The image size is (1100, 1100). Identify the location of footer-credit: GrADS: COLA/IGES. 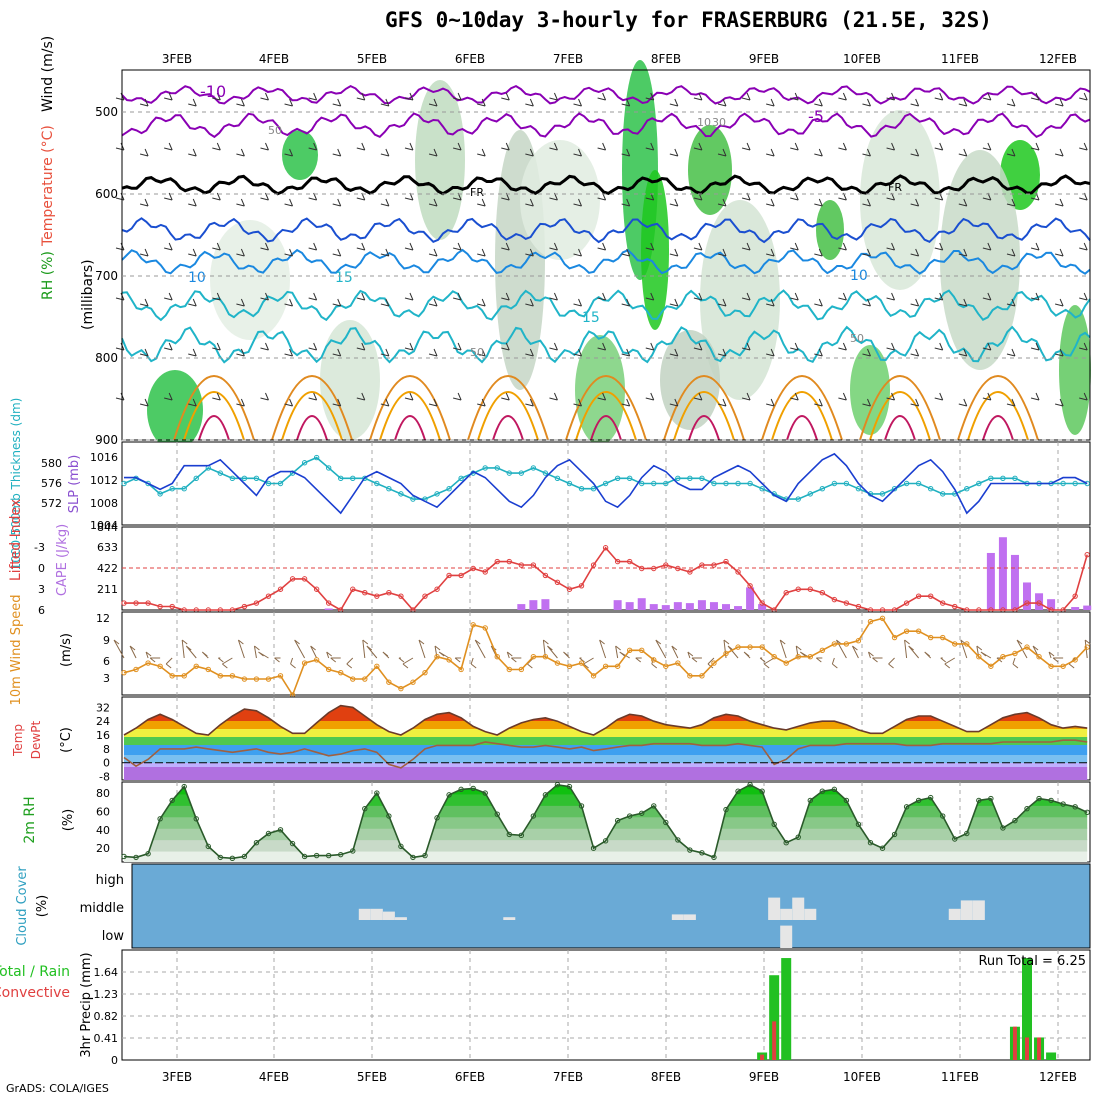
(57, 1088).